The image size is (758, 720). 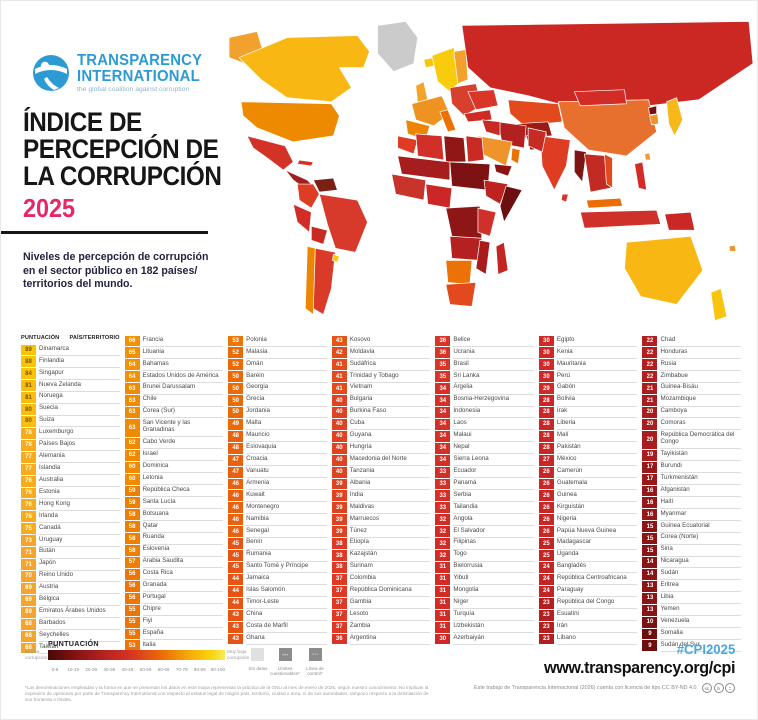 I want to click on country-name: Omán, so click(x=286, y=365).